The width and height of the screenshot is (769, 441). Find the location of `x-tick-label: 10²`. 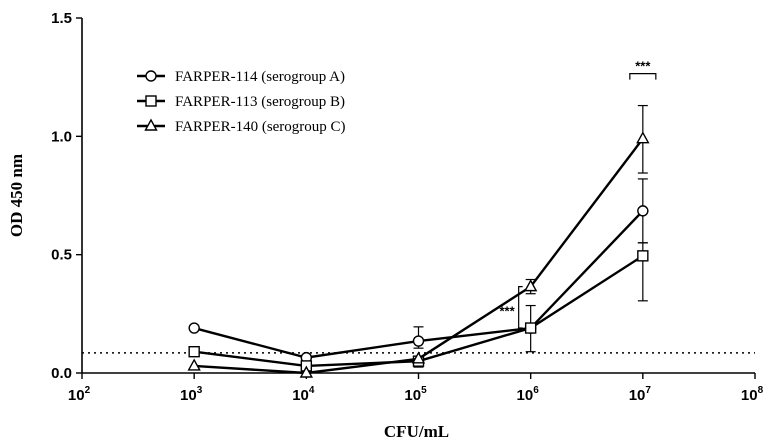

x-tick-label: 10² is located at coordinates (79, 394).